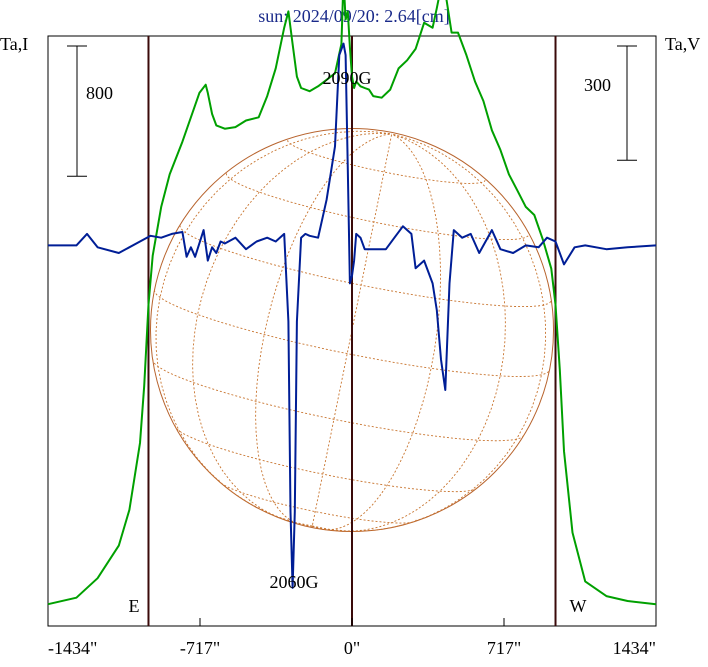  Describe the element at coordinates (294, 582) in the screenshot. I see `annotation-2060G: 2060G` at that location.